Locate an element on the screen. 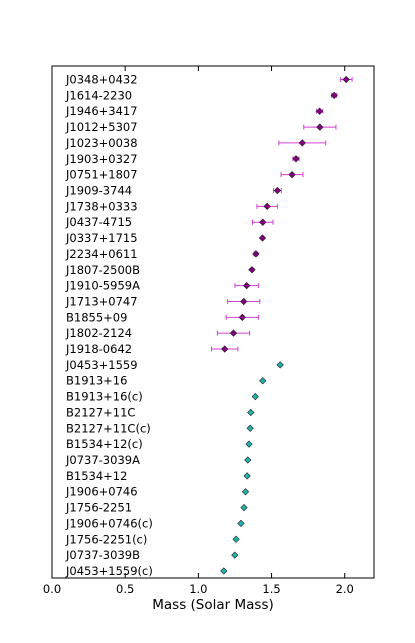 This screenshot has height=643, width=415. row-label: B1913+16 is located at coordinates (96, 381).